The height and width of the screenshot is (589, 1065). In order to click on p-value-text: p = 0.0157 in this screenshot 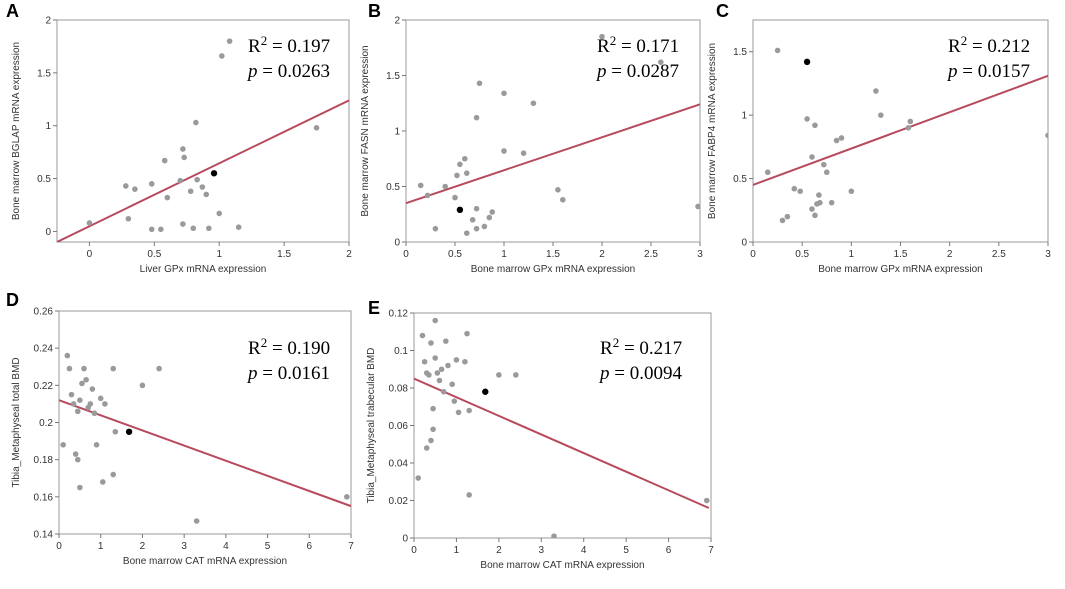, I will do `click(988, 71)`.